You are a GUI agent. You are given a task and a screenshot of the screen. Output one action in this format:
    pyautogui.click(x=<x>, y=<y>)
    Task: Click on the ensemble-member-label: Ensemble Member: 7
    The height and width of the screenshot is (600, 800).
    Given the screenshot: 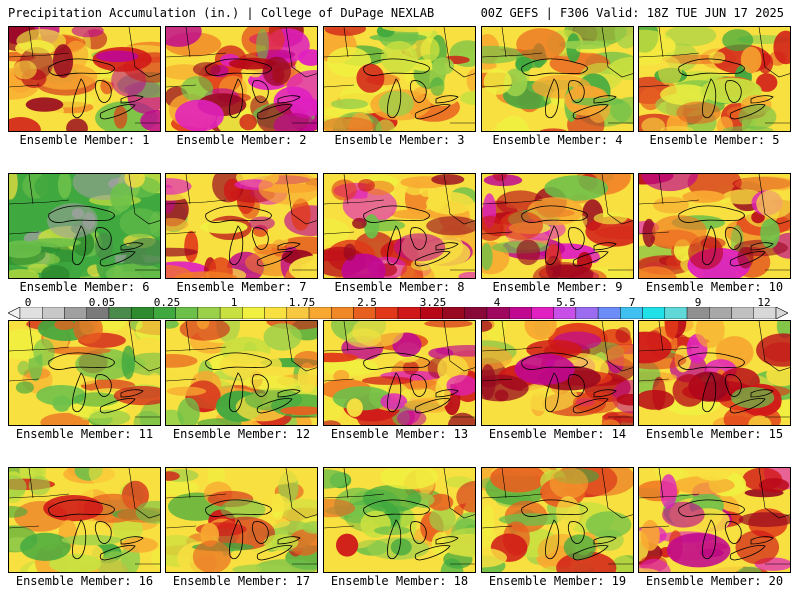 What is the action you would take?
    pyautogui.click(x=241, y=287)
    